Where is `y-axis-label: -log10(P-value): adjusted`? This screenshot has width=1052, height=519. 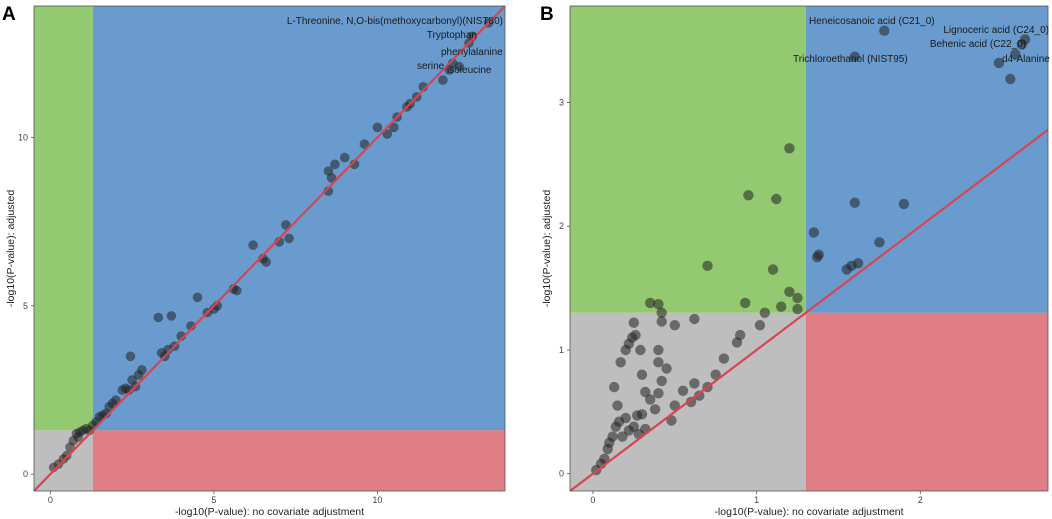 y-axis-label: -log10(P-value): adjusted is located at coordinates (11, 248).